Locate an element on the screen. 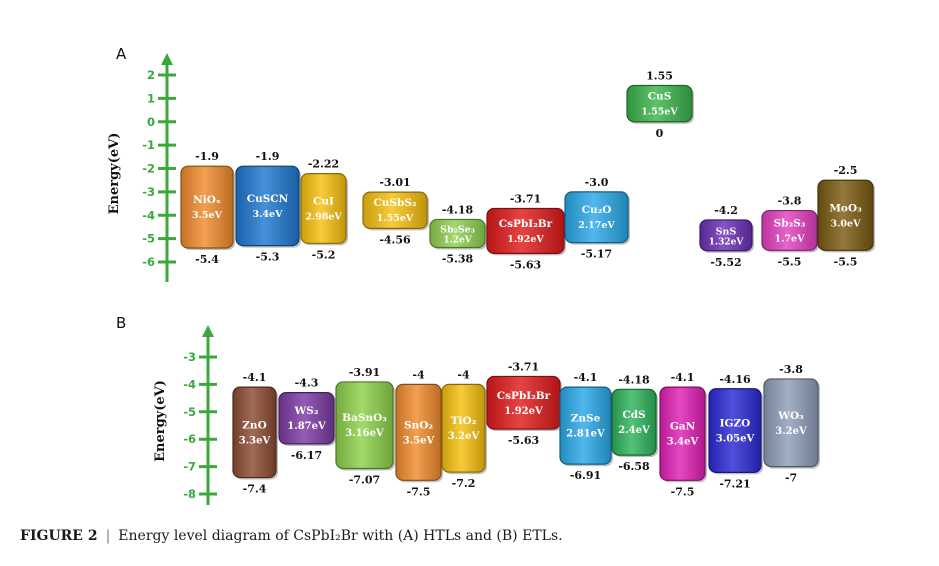  material-label: CuS is located at coordinates (660, 97).